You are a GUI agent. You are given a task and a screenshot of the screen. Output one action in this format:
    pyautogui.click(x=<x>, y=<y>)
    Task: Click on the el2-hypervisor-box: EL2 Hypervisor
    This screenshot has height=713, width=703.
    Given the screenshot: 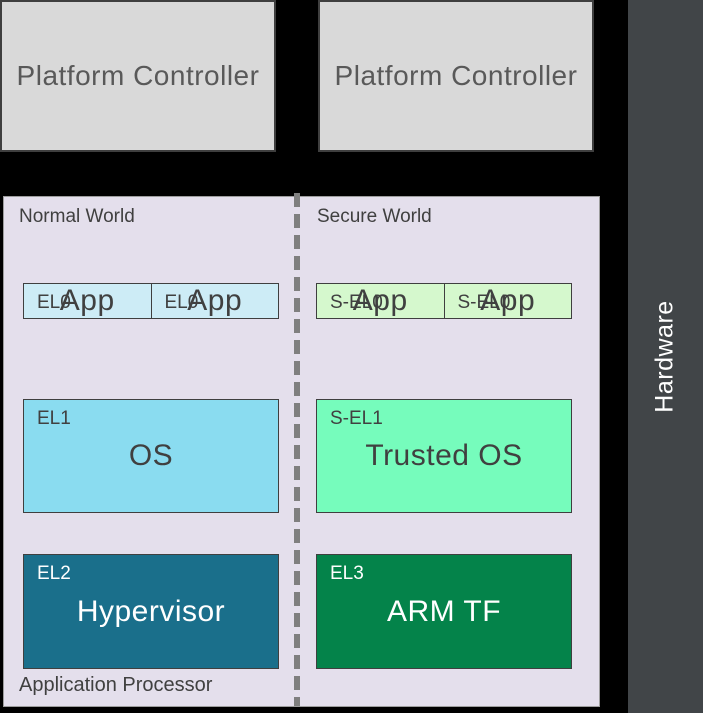 What is the action you would take?
    pyautogui.click(x=151, y=611)
    